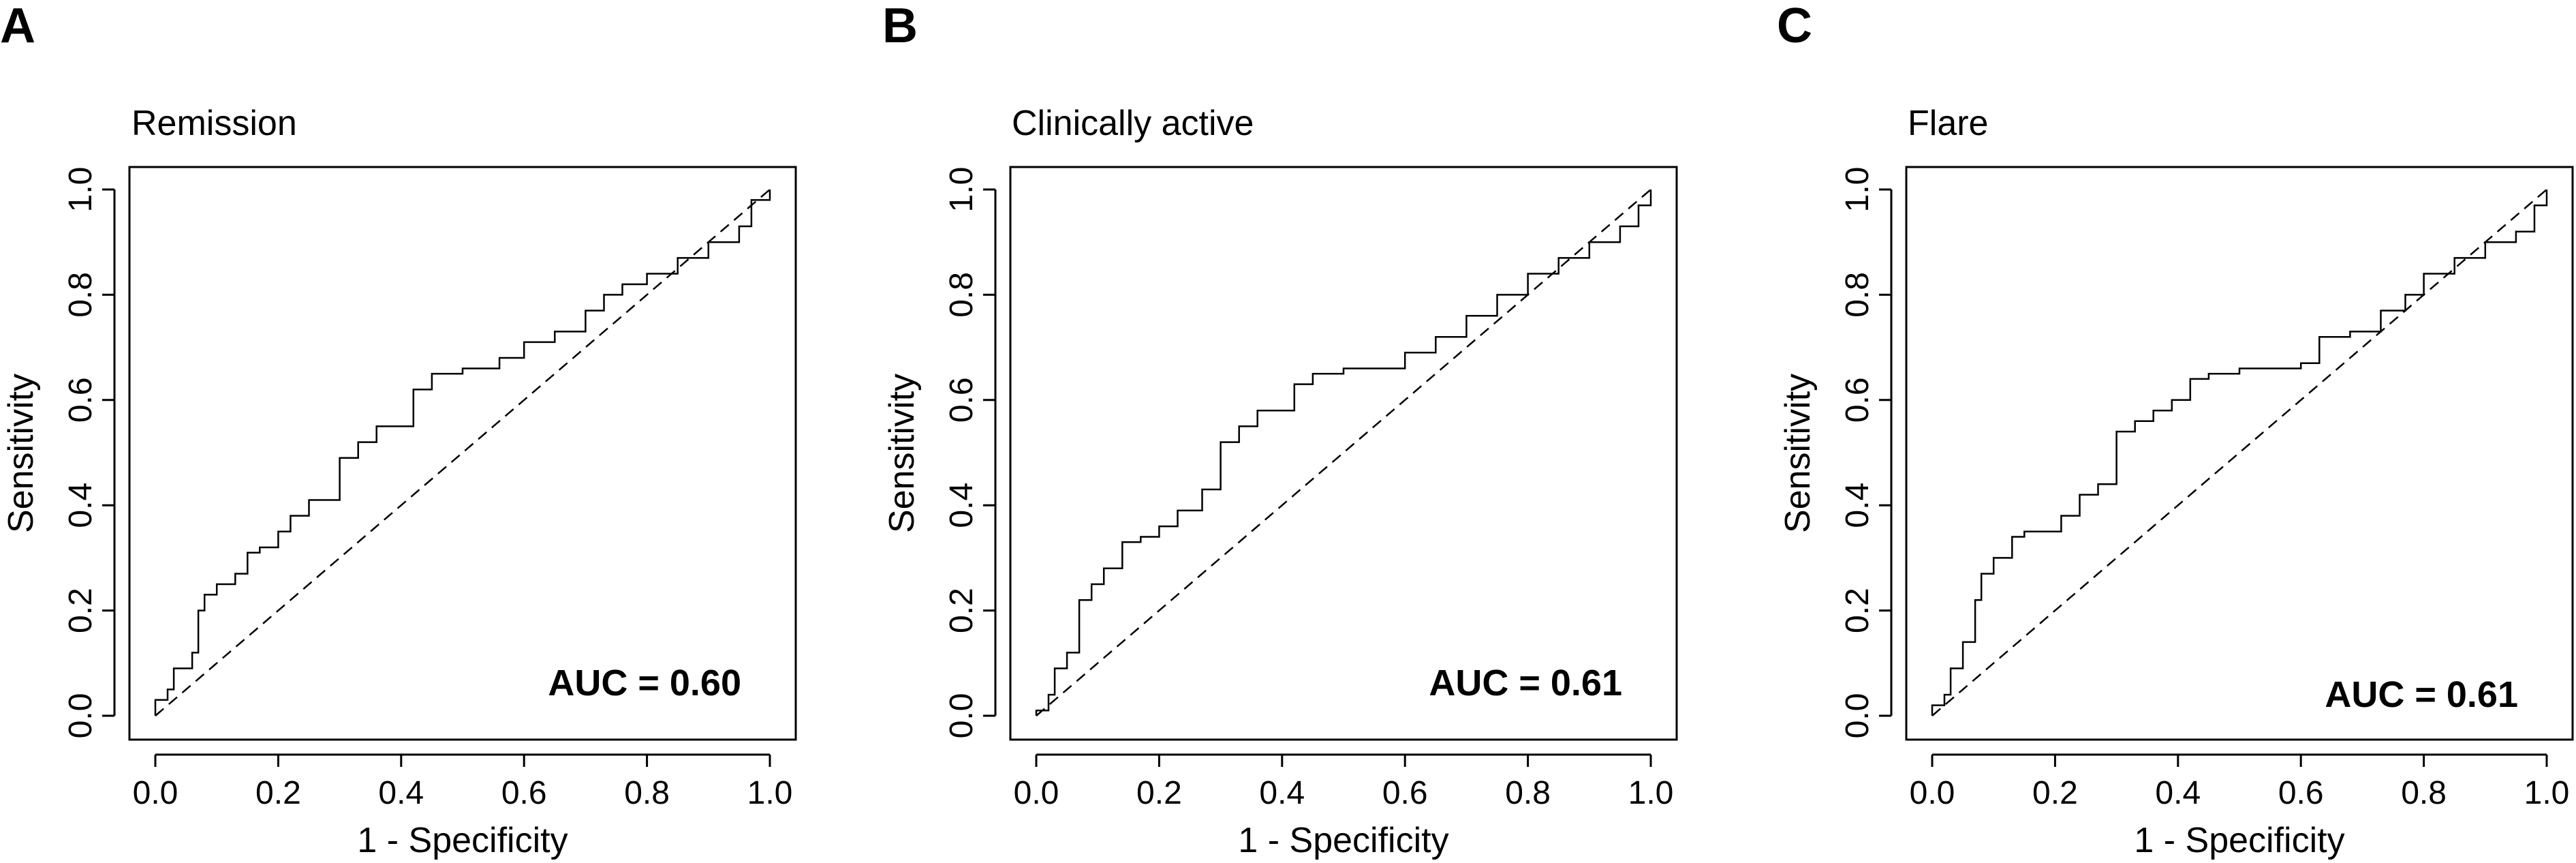 This screenshot has width=2576, height=863. What do you see at coordinates (1794, 26) in the screenshot?
I see `panel-letter: C` at bounding box center [1794, 26].